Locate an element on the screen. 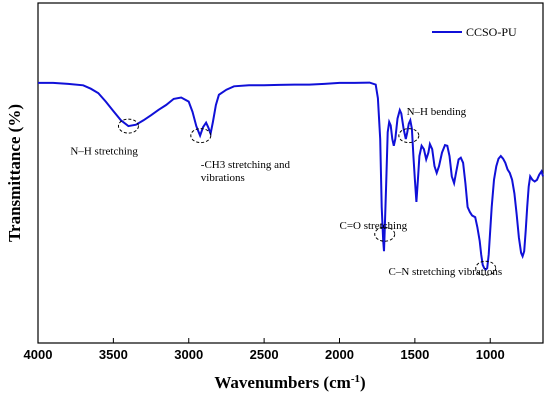  x-tick-label-4000: 4000 is located at coordinates (38, 354).